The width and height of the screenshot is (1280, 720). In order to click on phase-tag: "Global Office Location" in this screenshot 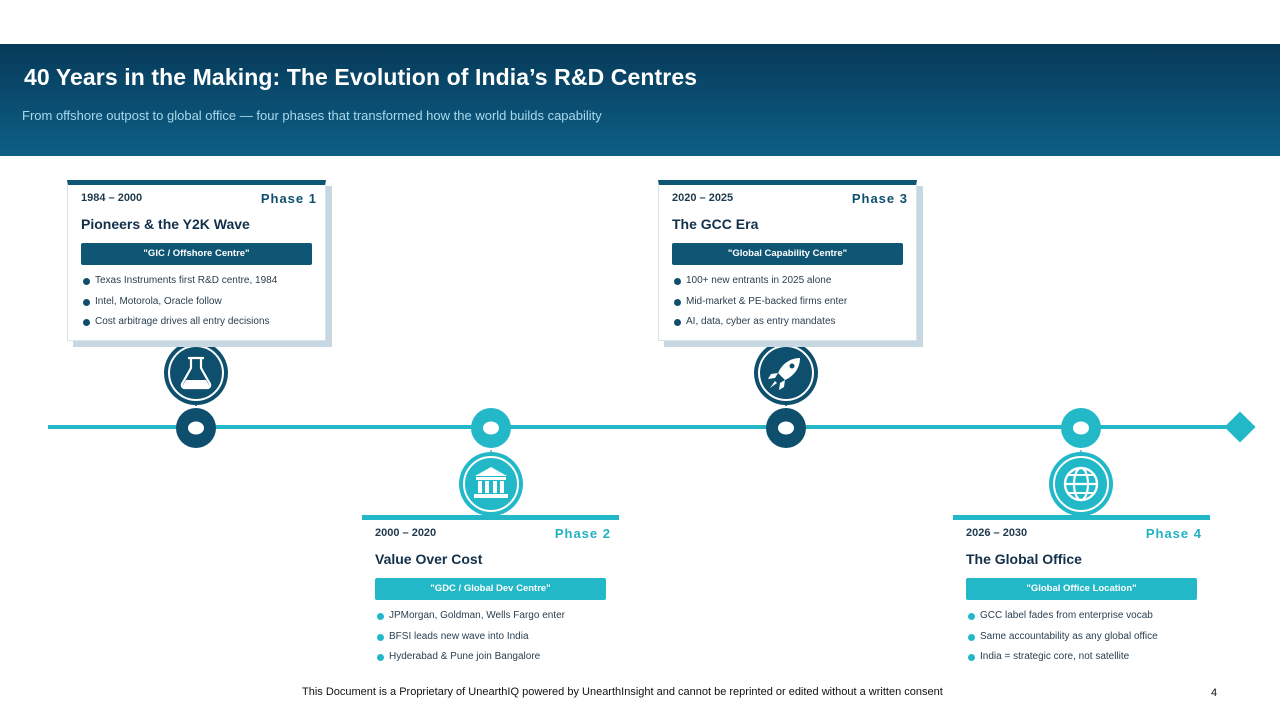, I will do `click(1081, 589)`.